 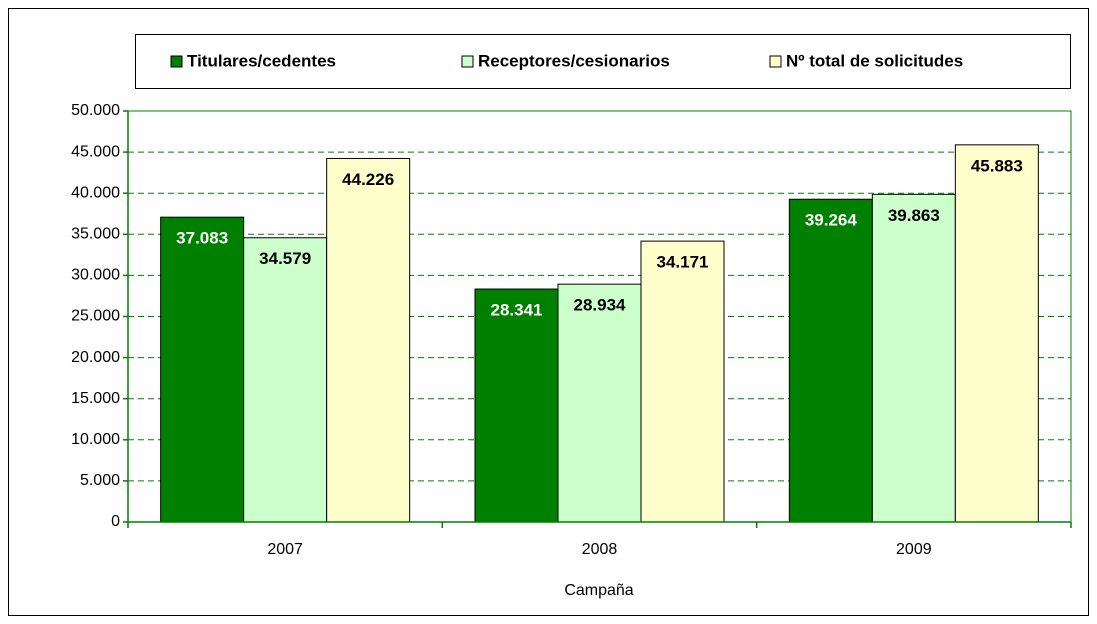 What do you see at coordinates (285, 549) in the screenshot?
I see `x-tick-label: 2007` at bounding box center [285, 549].